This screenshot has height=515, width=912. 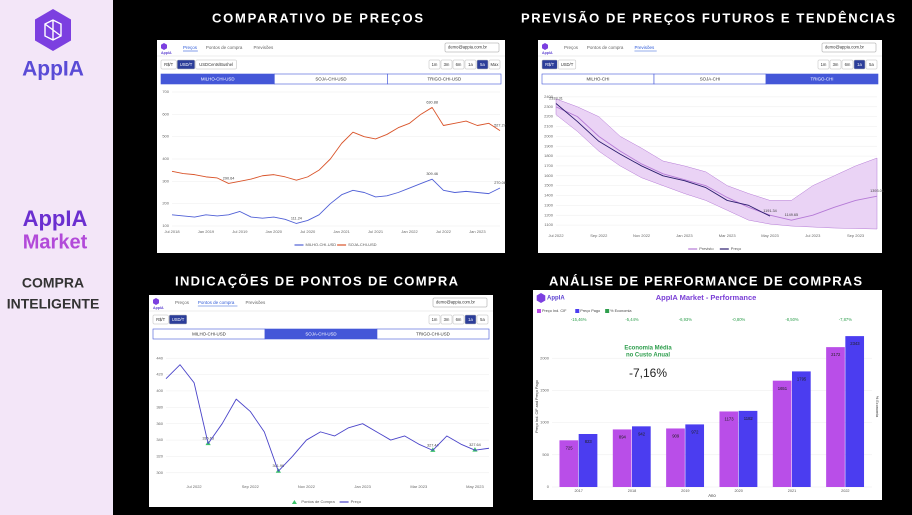 What do you see at coordinates (877, 191) in the screenshot?
I see `value-label: 1393.01` at bounding box center [877, 191].